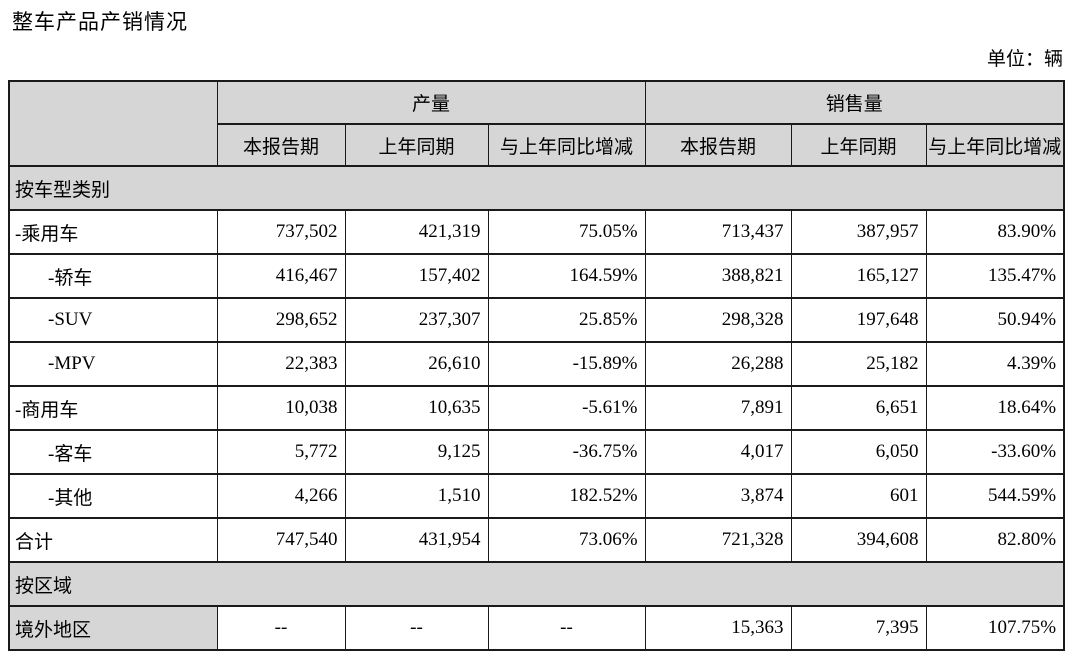  Describe the element at coordinates (416, 496) in the screenshot. I see `value-cell: 1,510` at that location.